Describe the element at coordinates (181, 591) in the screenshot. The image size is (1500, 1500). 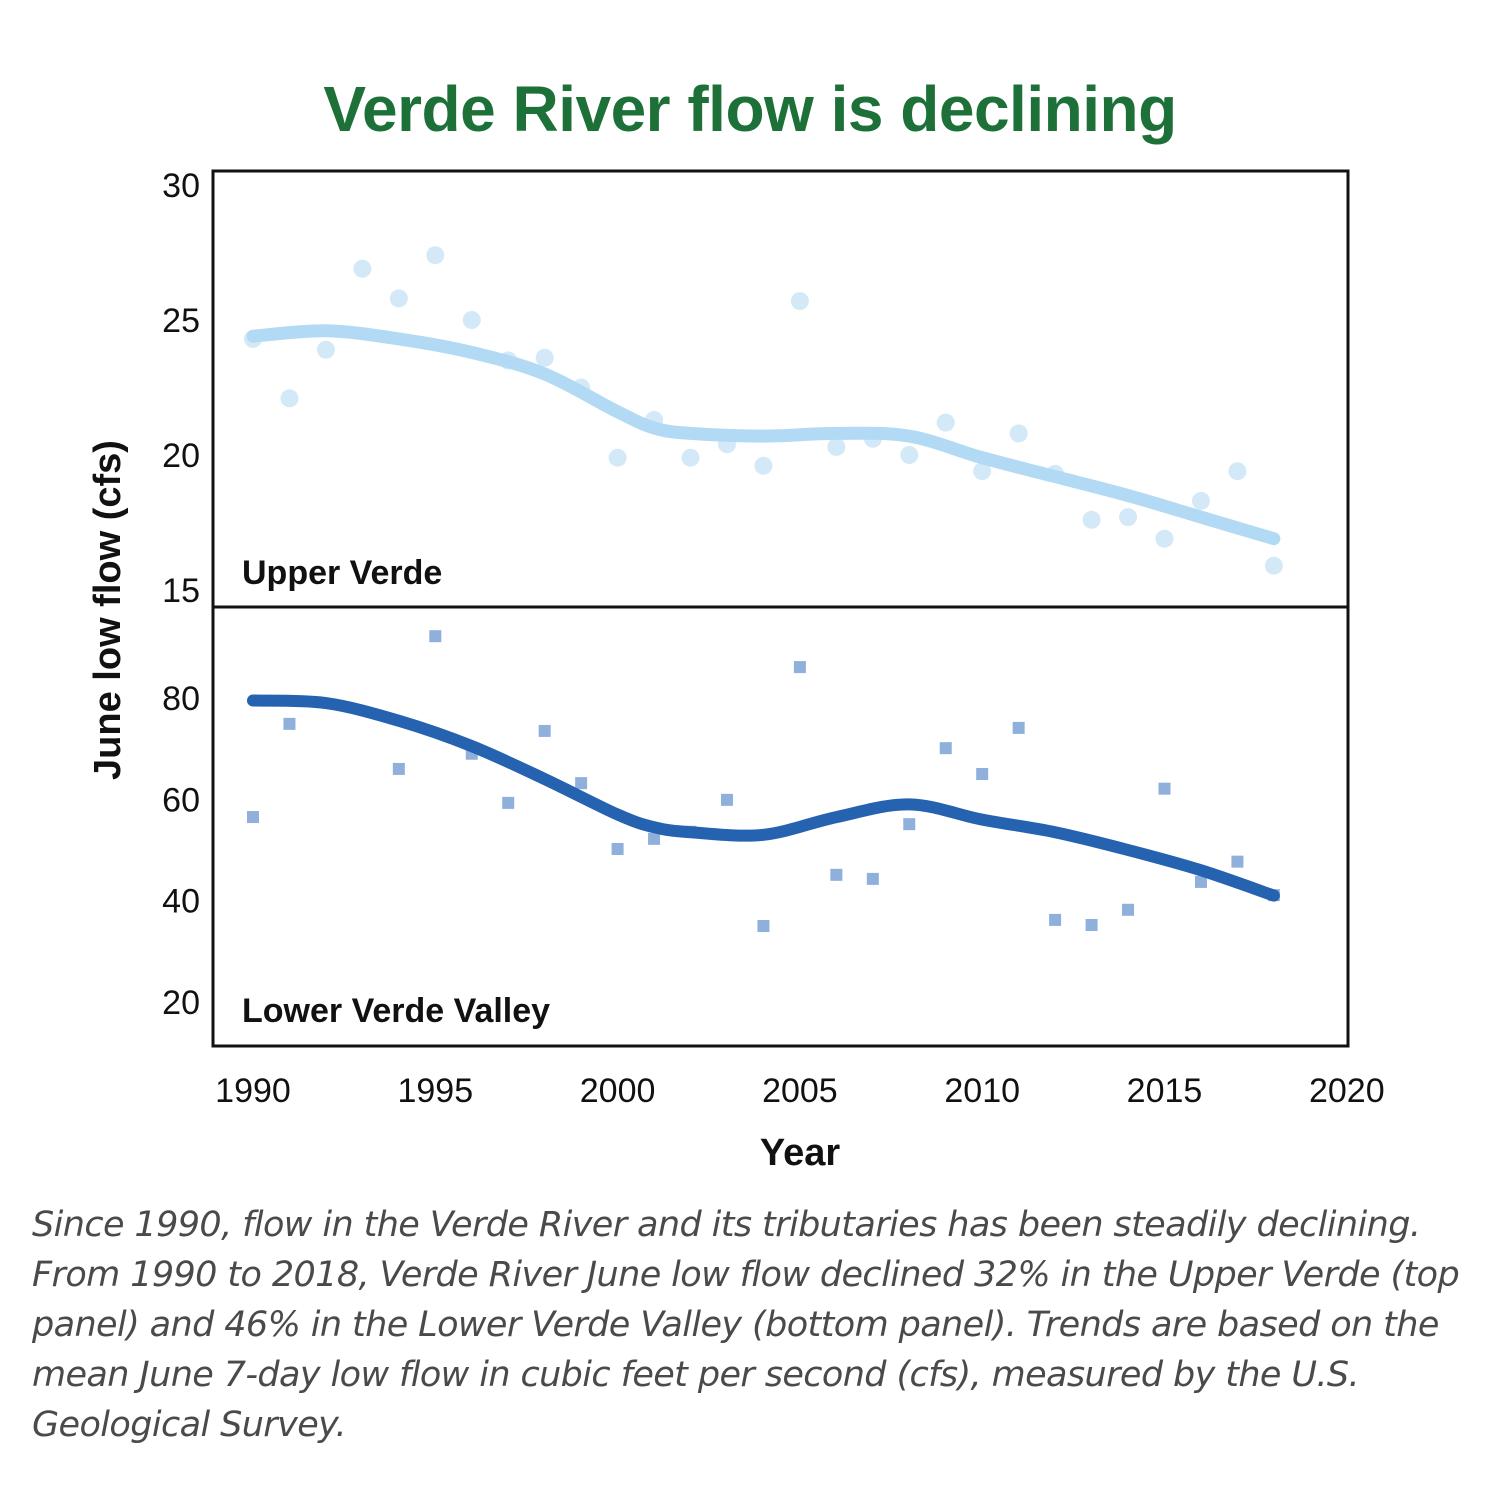
I see `y-tick-label: 15` at that location.